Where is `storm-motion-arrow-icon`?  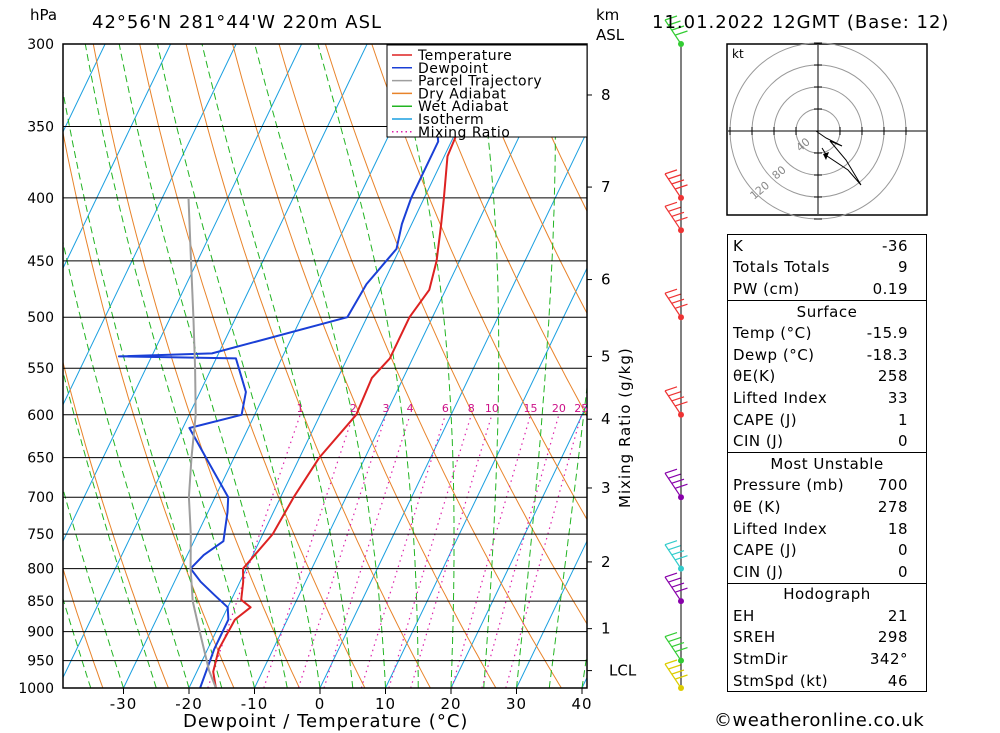 storm-motion-arrow-icon is located at coordinates (826, 156).